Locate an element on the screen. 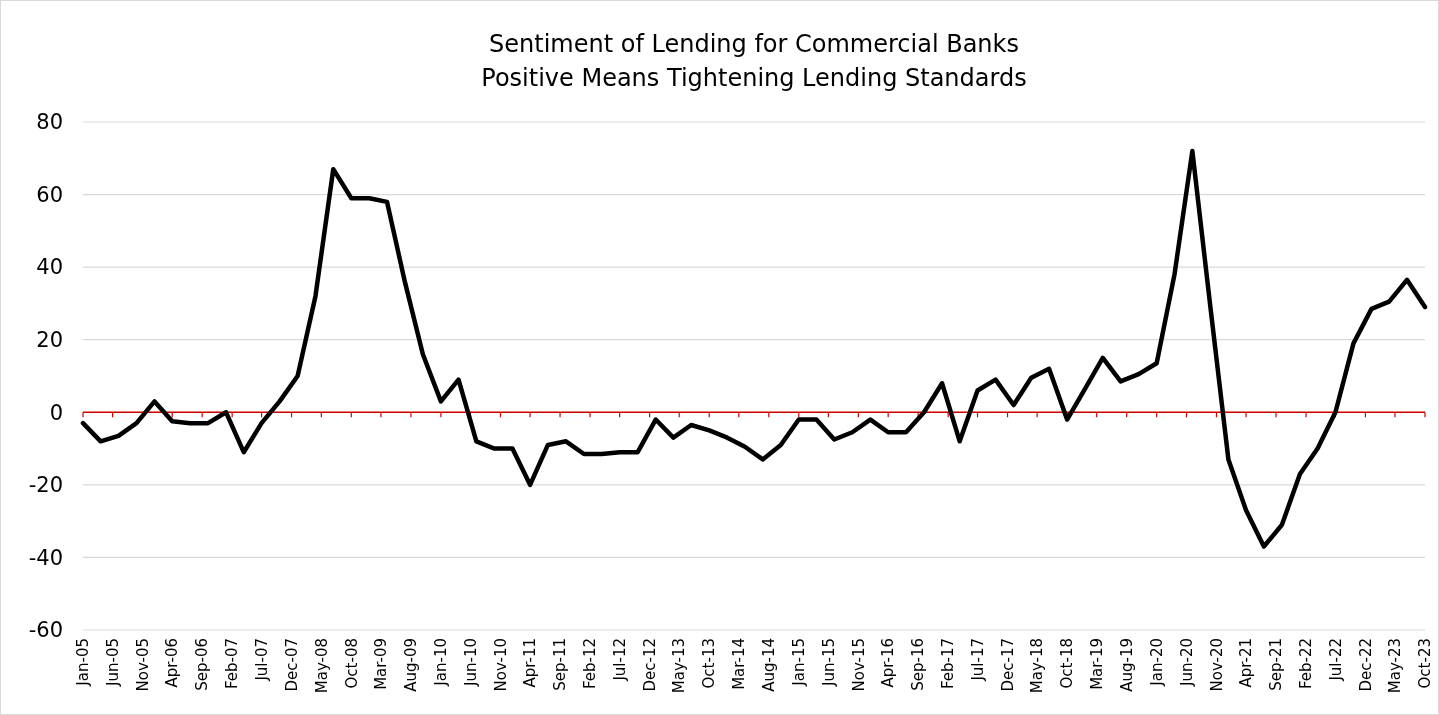  x-tick-label: Jul-12 is located at coordinates (619, 660).